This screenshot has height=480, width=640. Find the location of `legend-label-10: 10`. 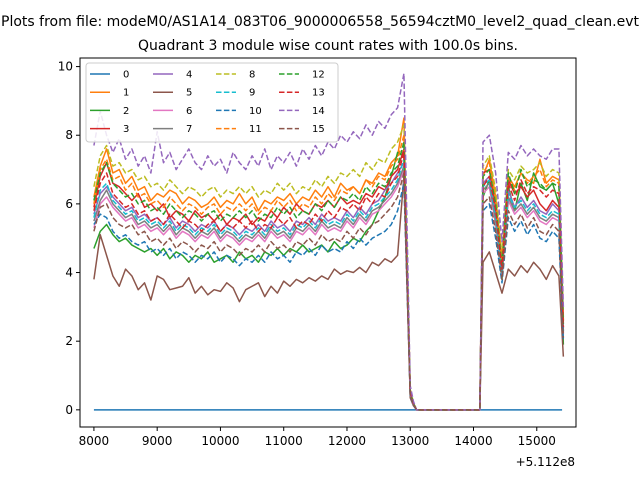

legend-label-10: 10 is located at coordinates (255, 111).